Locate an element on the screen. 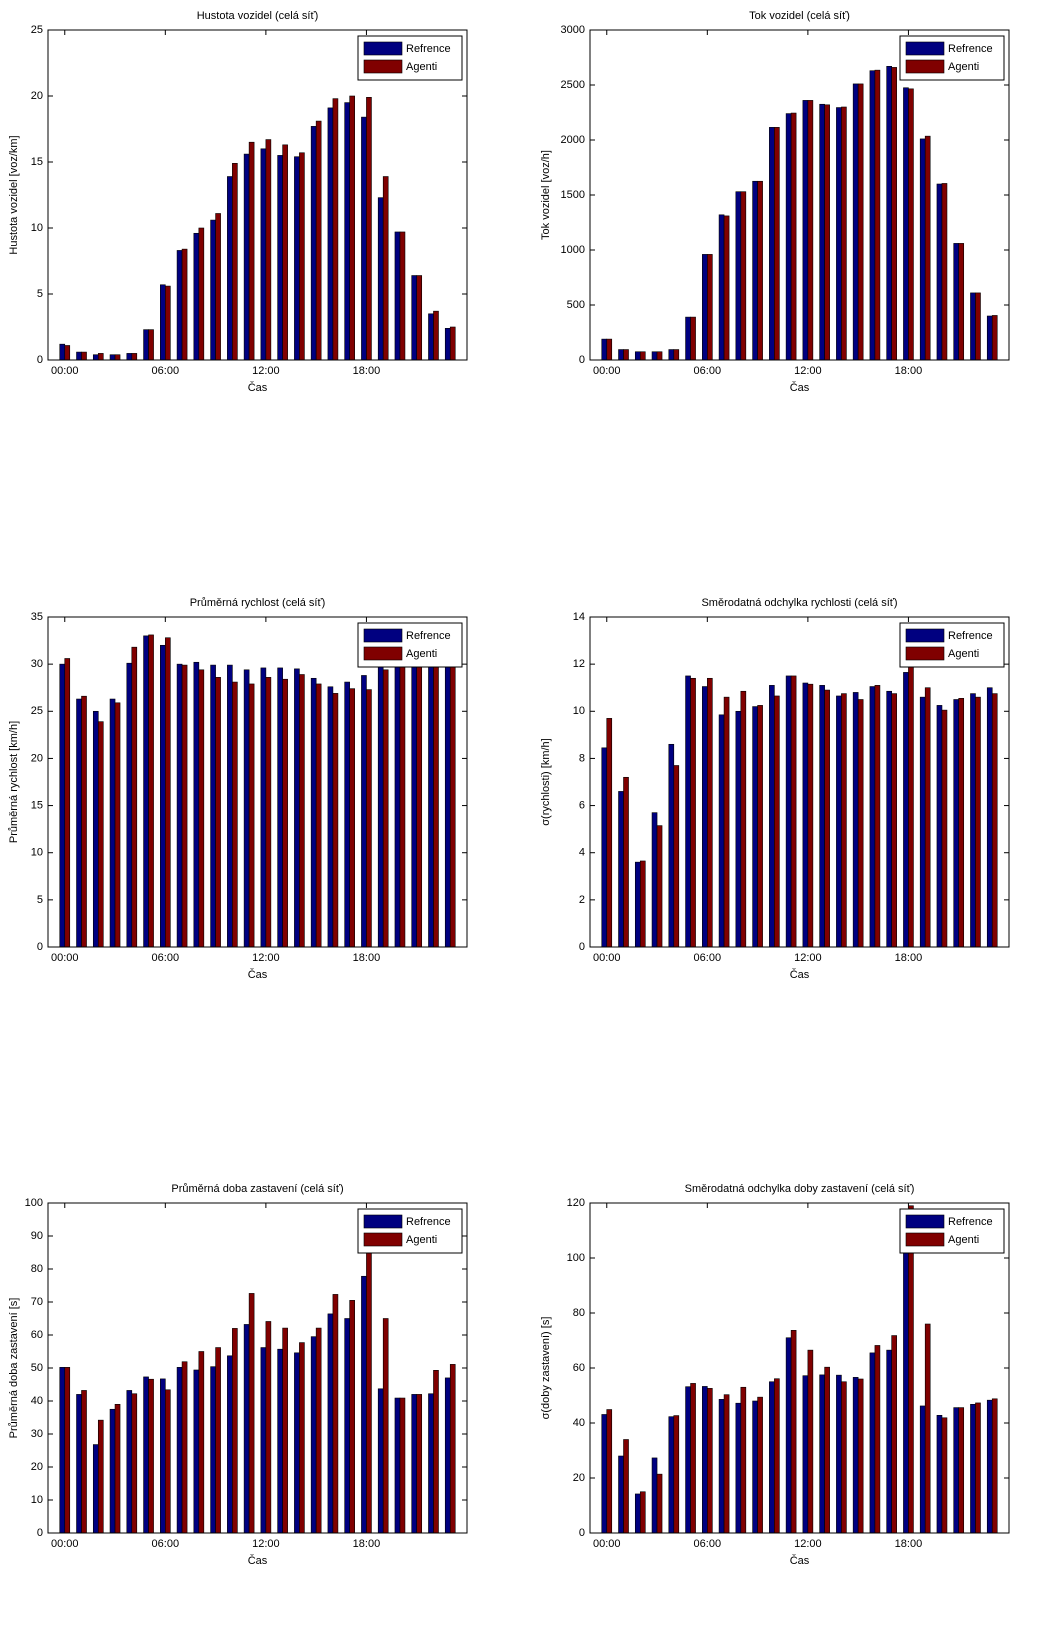 This screenshot has height=1641, width=1055. legend-label: Refrence is located at coordinates (428, 1222).